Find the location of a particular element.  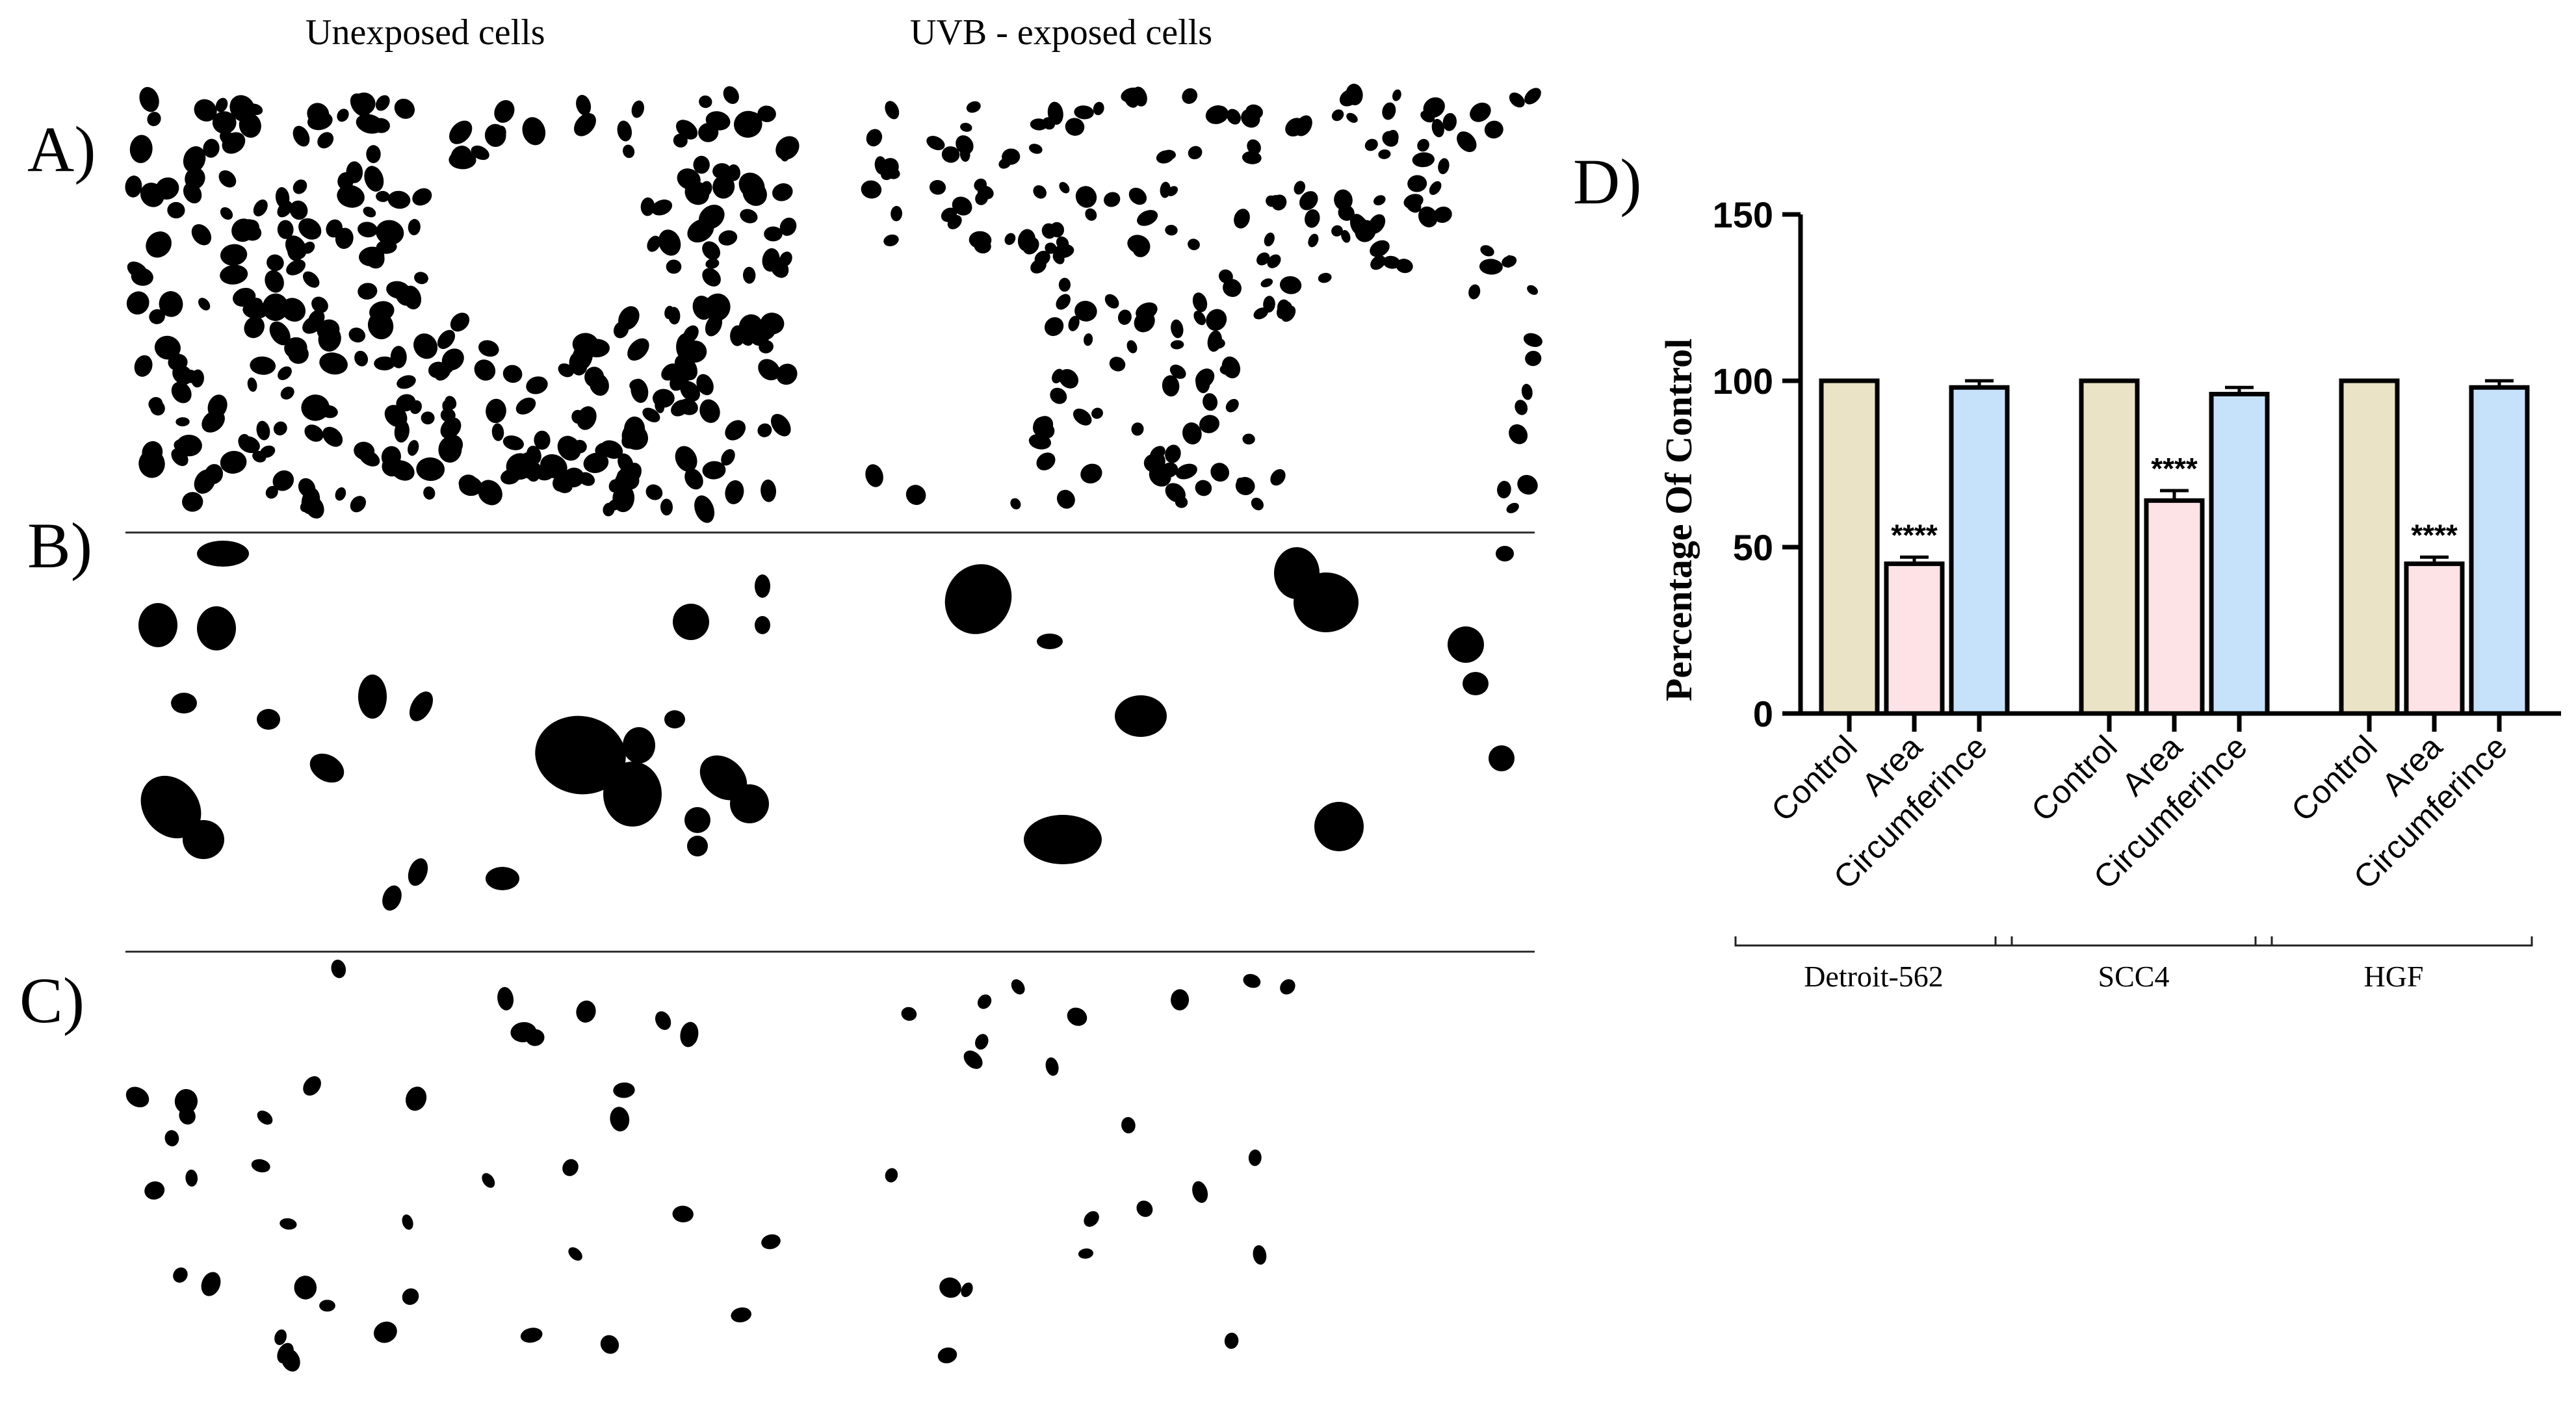

nuclei-group is located at coordinates (1201, 298).